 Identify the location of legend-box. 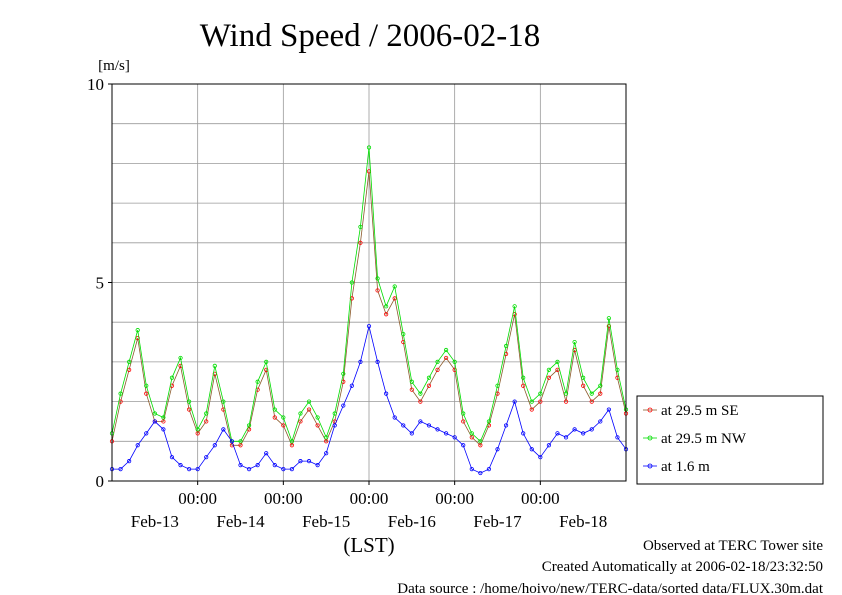
(730, 440).